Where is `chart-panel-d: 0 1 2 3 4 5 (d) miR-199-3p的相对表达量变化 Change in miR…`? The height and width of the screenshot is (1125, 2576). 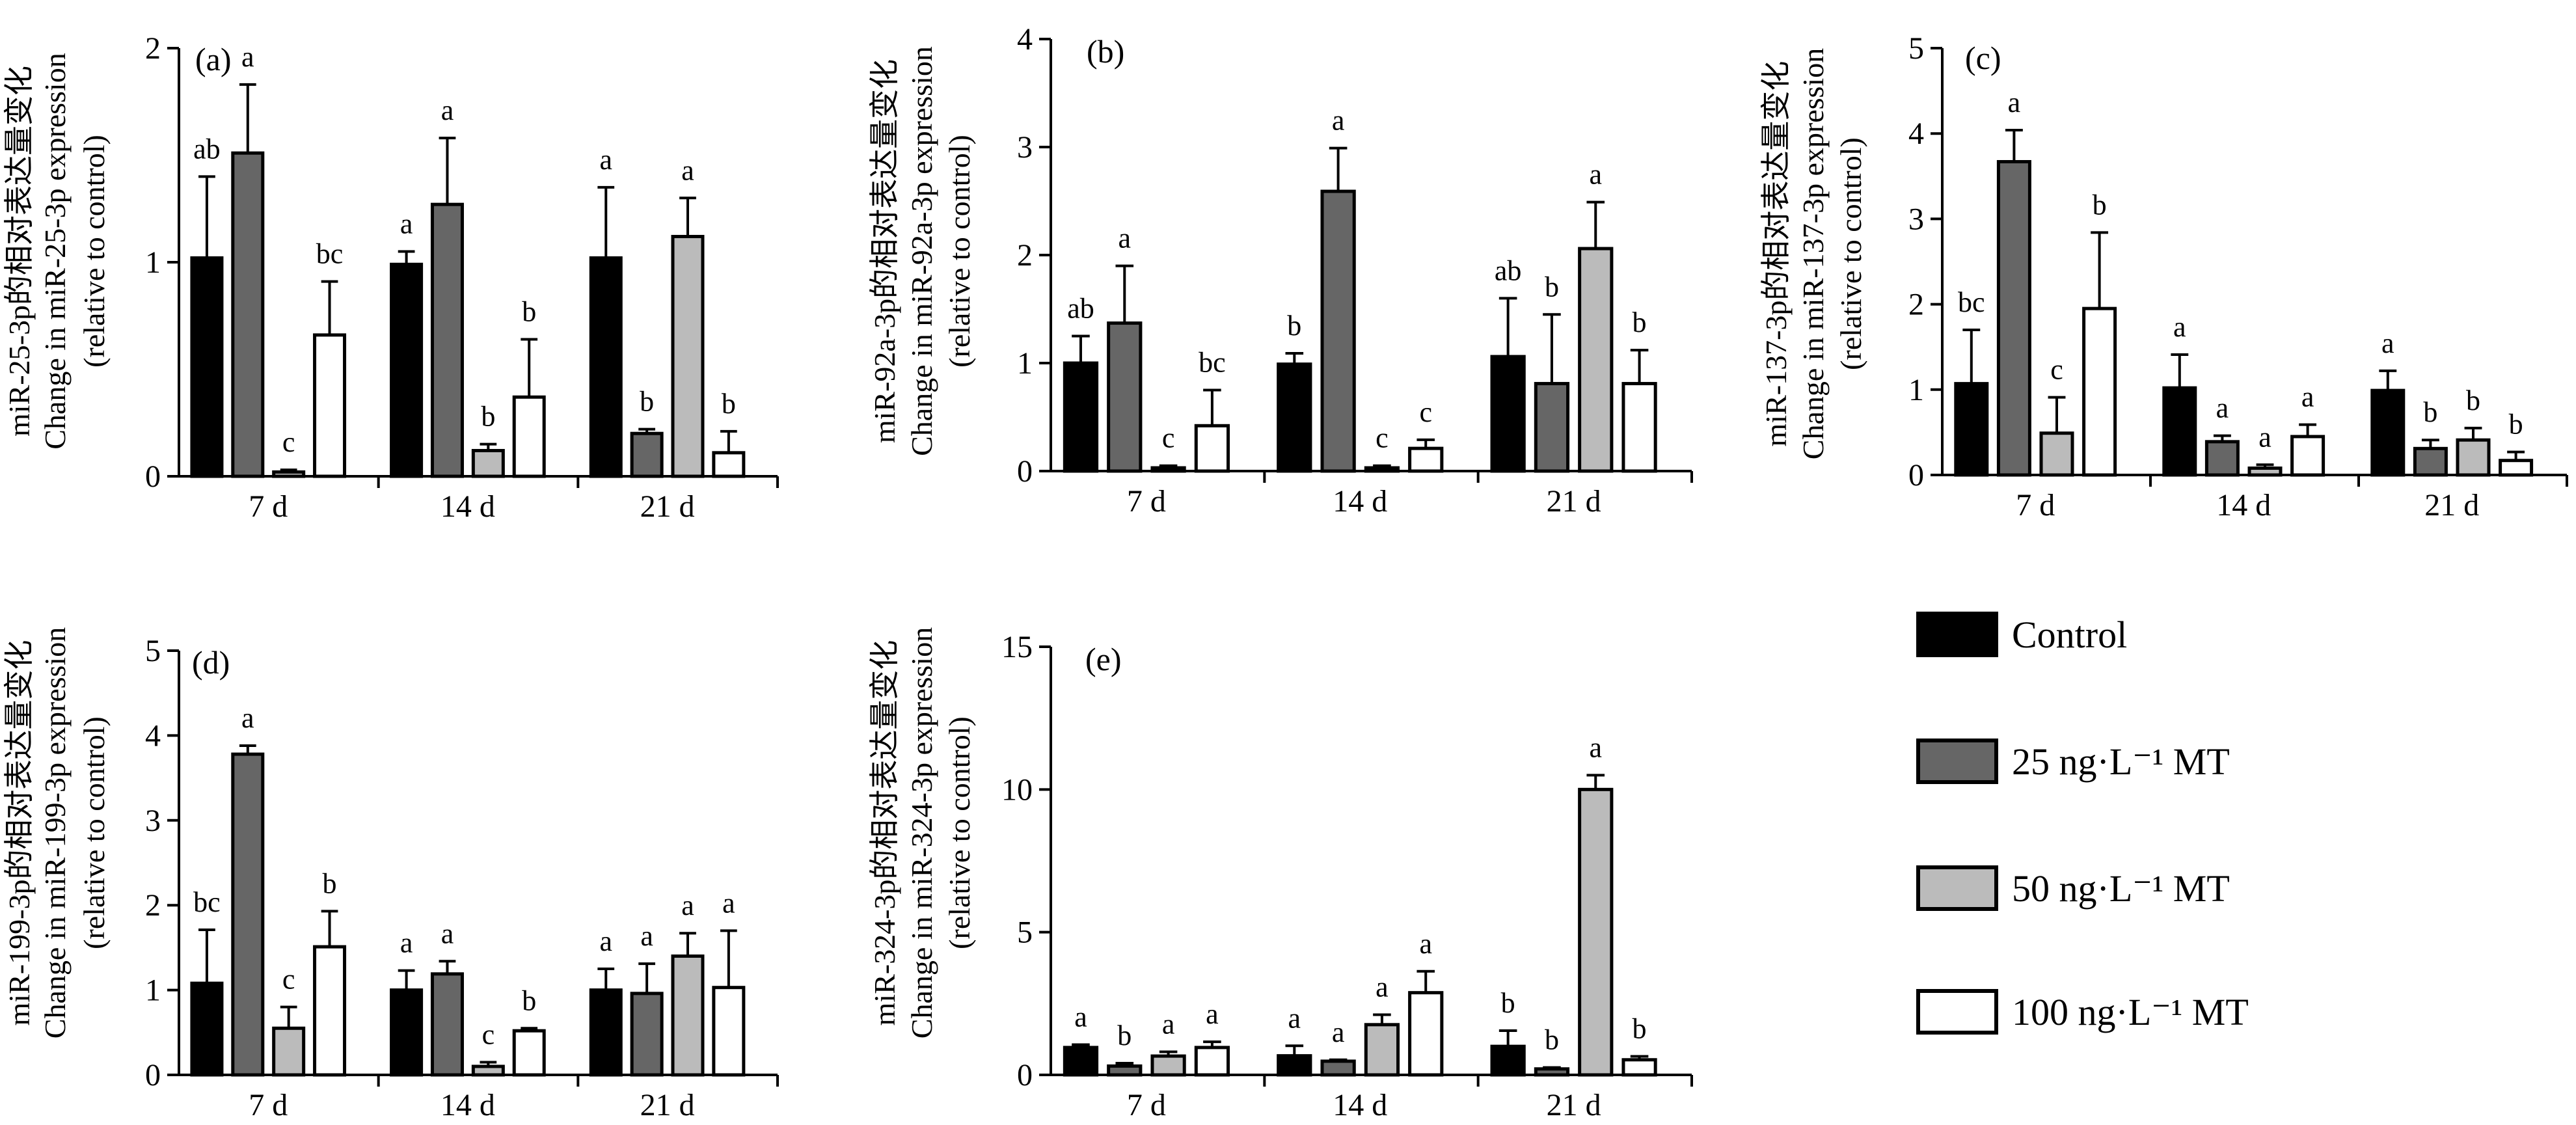
chart-panel-d: 0 1 2 3 4 5 (d) miR-199-3p的相对表达量变化 Change in miR… is located at coordinates (391, 874).